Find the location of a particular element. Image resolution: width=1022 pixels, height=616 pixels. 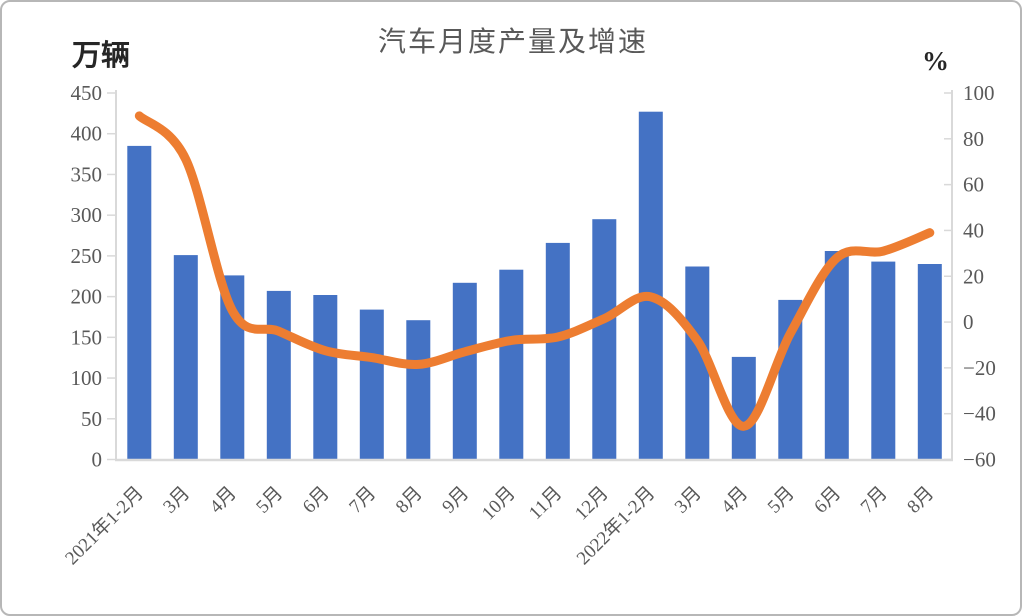

category-label: 12月 is located at coordinates (592, 504).